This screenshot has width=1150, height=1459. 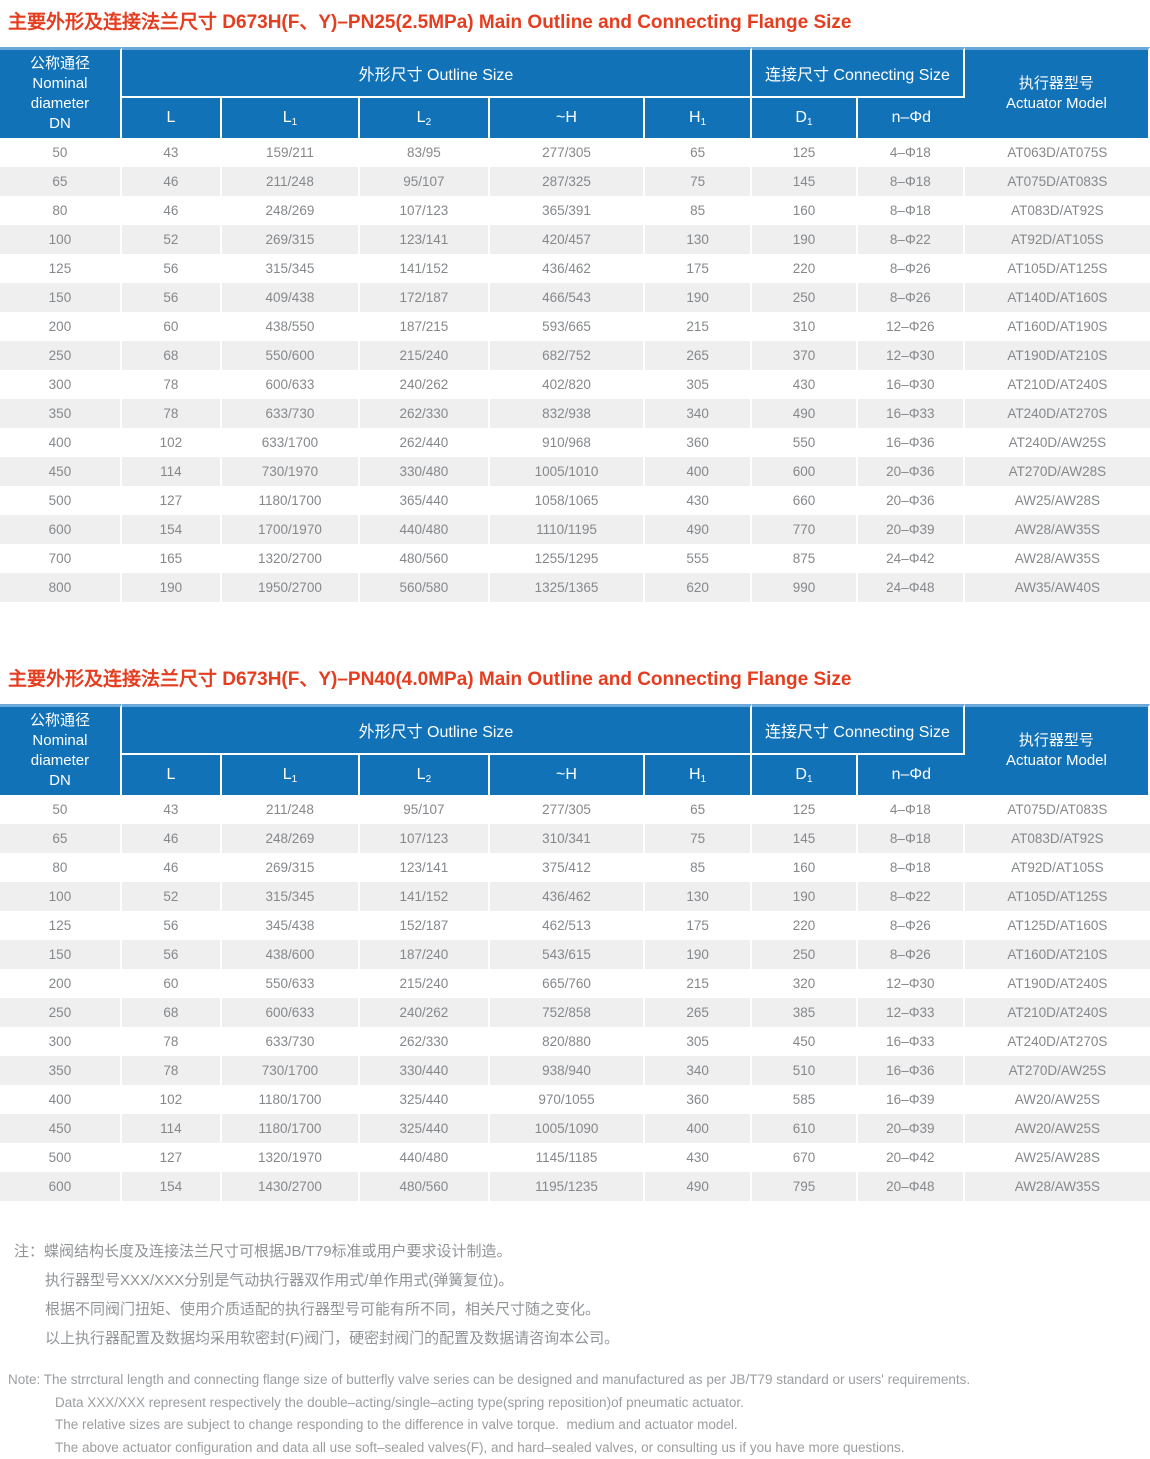 What do you see at coordinates (61, 558) in the screenshot?
I see `cell: 700` at bounding box center [61, 558].